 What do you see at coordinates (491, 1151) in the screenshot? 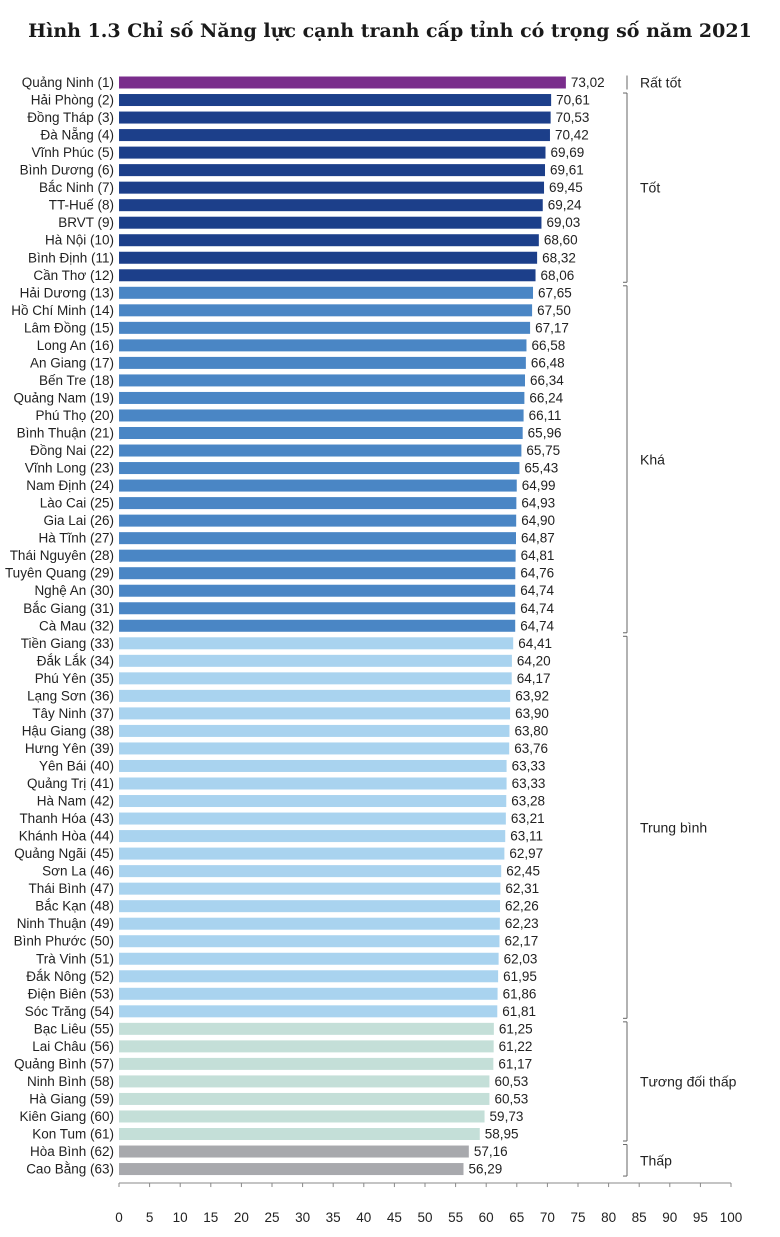
I see `value-label: 57,16` at bounding box center [491, 1151].